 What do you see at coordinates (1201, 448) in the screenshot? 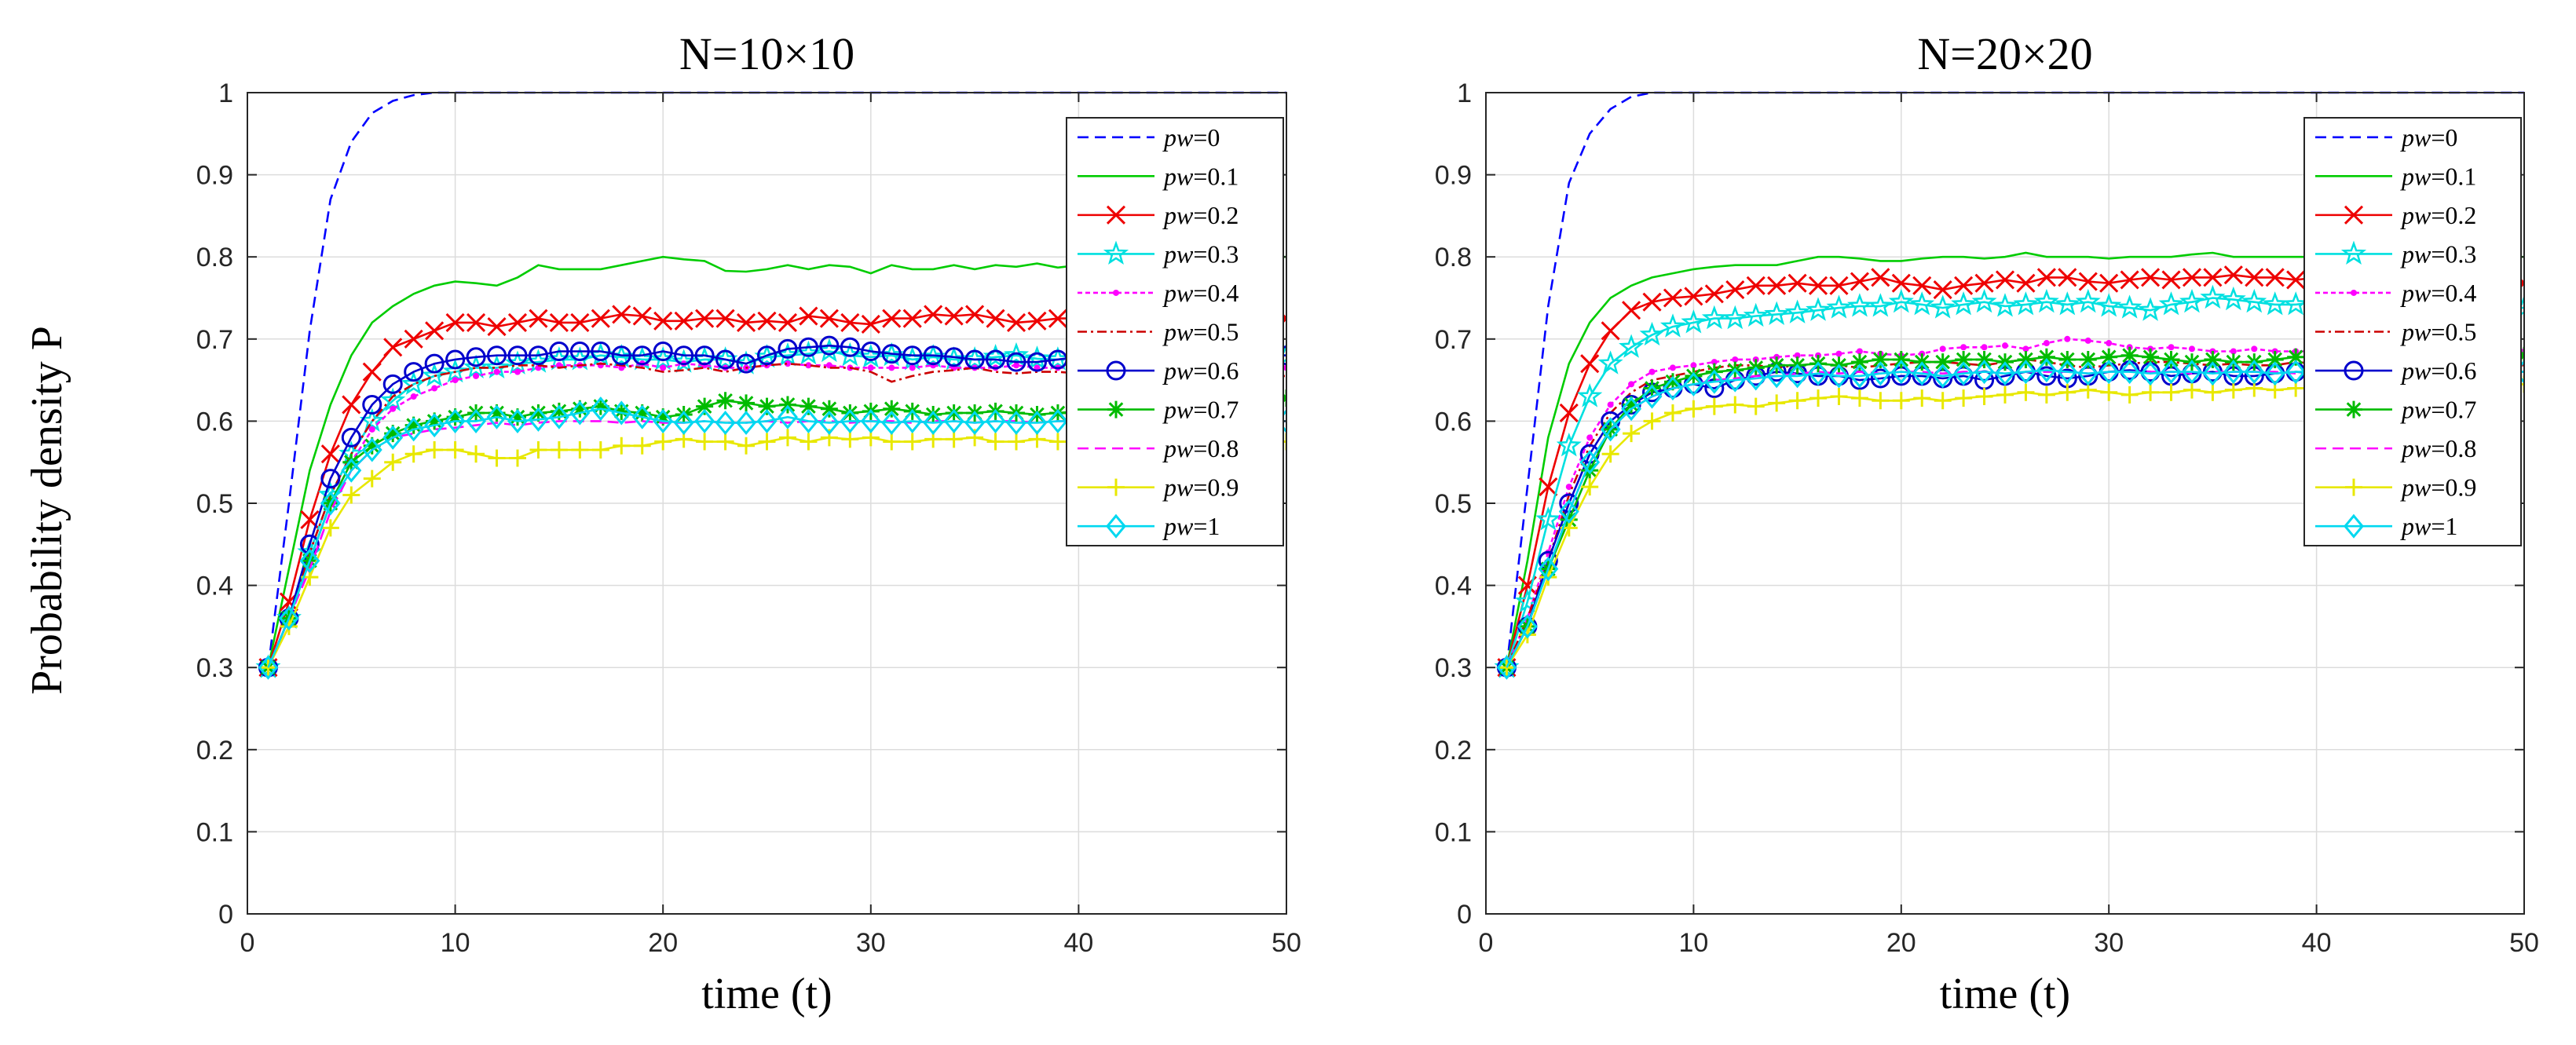
I see `legend-label: pw=0.8` at bounding box center [1201, 448].